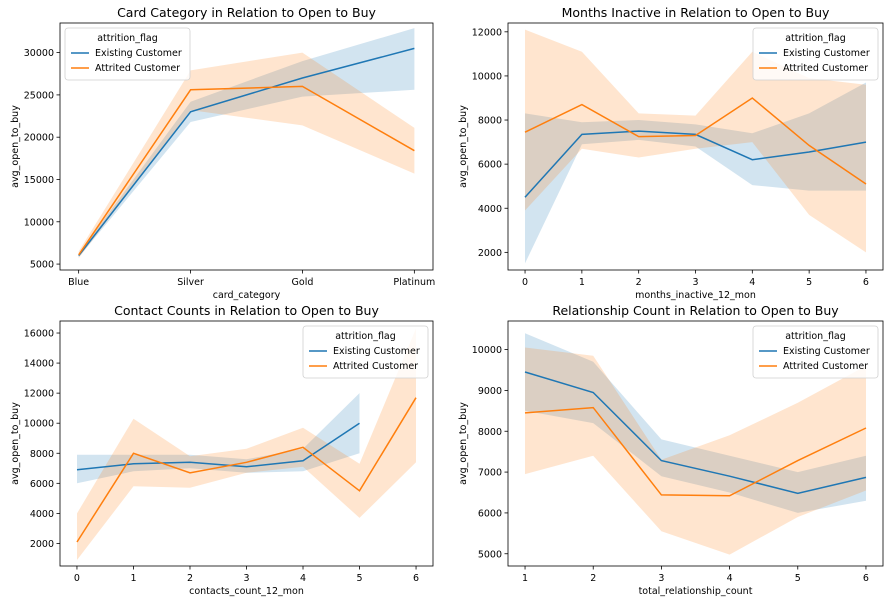  Describe the element at coordinates (695, 295) in the screenshot. I see `x-axis-label: months_inactive_12_mon` at that location.